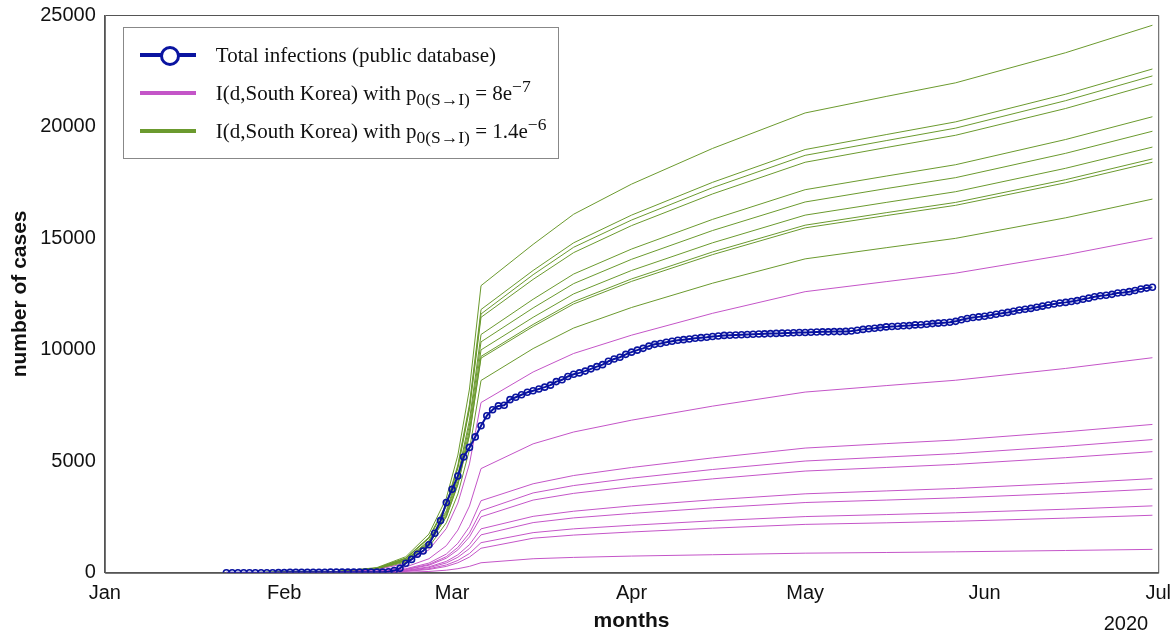 The height and width of the screenshot is (638, 1174). What do you see at coordinates (805, 592) in the screenshot?
I see `x-tick-label: May` at bounding box center [805, 592].